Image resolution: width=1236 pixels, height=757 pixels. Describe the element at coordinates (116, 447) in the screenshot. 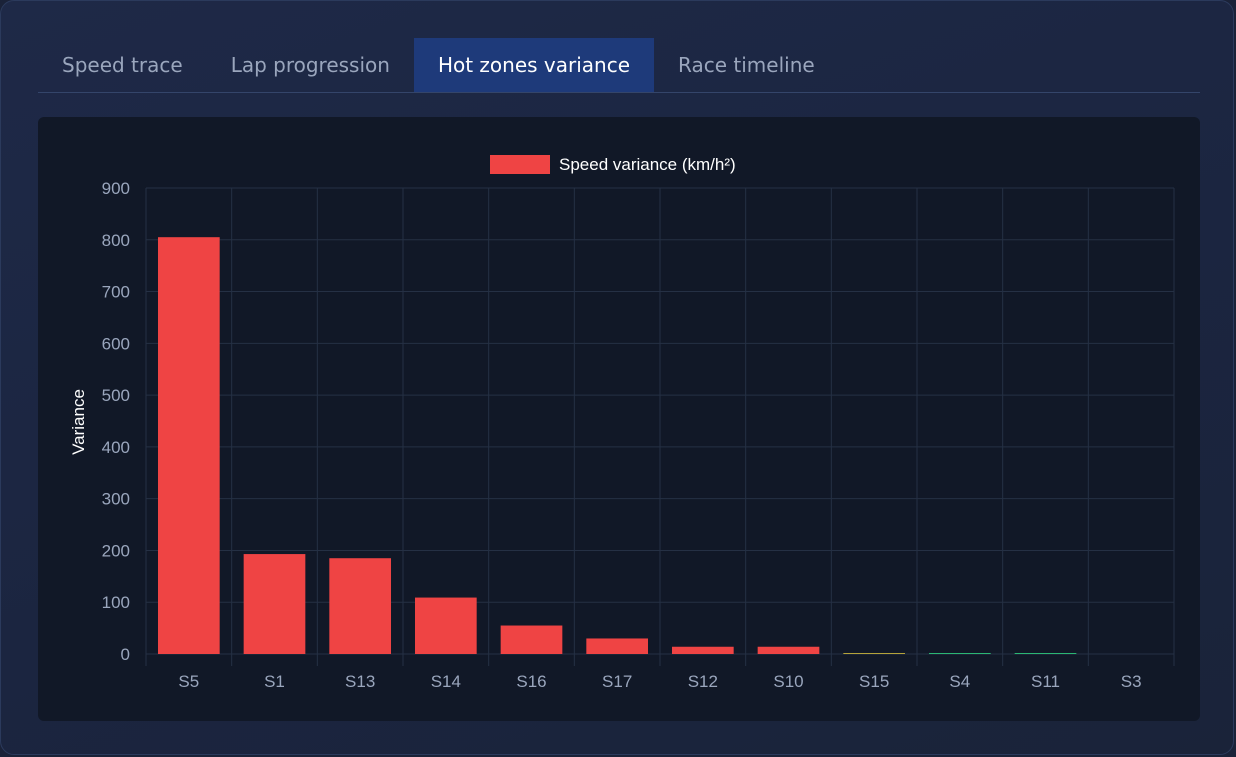

I see `y-tick-label: 400` at that location.